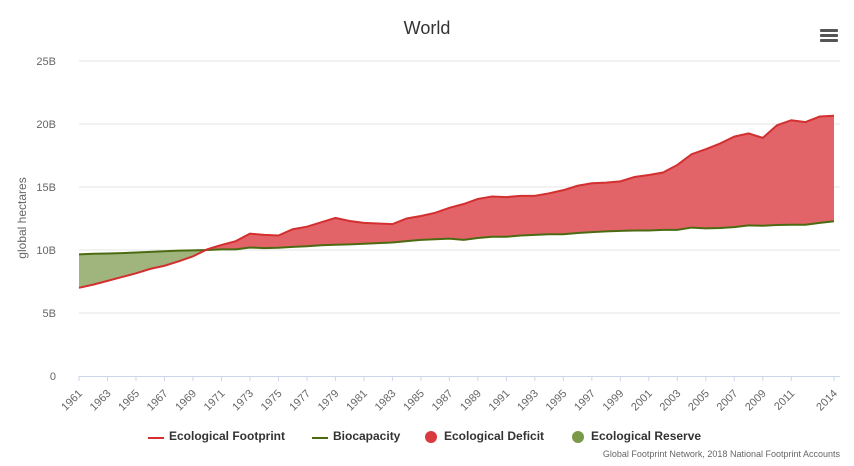  What do you see at coordinates (471, 401) in the screenshot?
I see `x-tick-label: 1989` at bounding box center [471, 401].